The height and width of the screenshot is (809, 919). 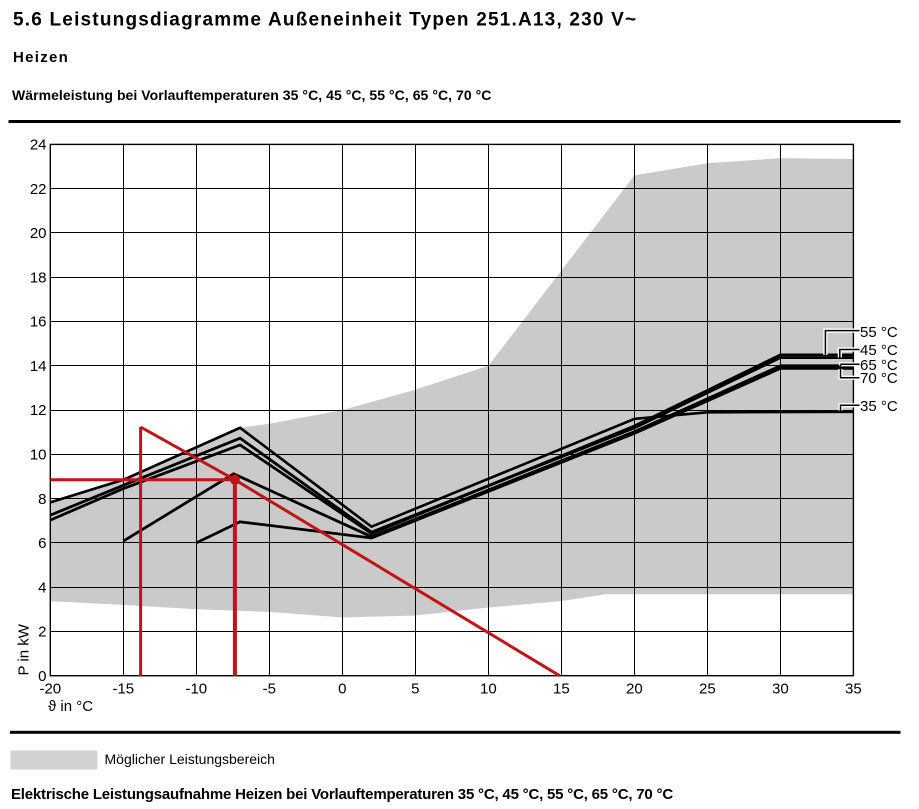 I want to click on svg-text: 2, so click(x=42, y=632).